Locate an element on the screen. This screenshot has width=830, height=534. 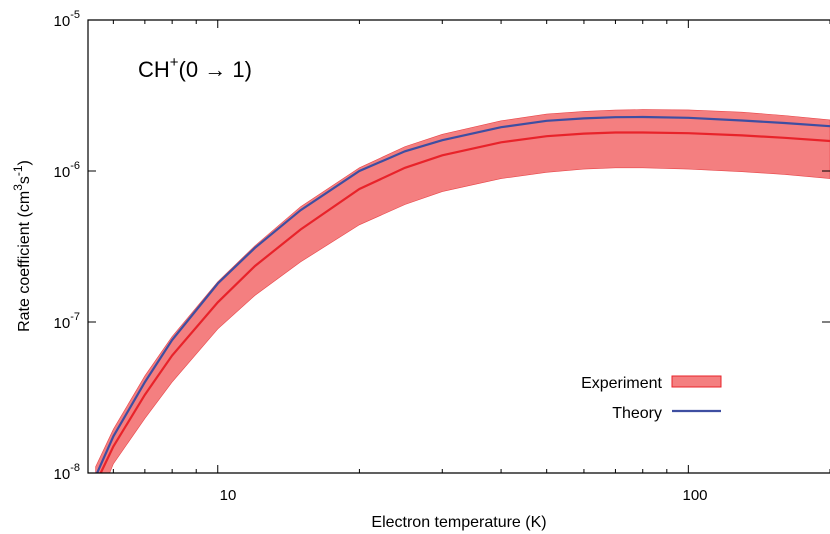
legend: Experiment Theory is located at coordinates (651, 398).